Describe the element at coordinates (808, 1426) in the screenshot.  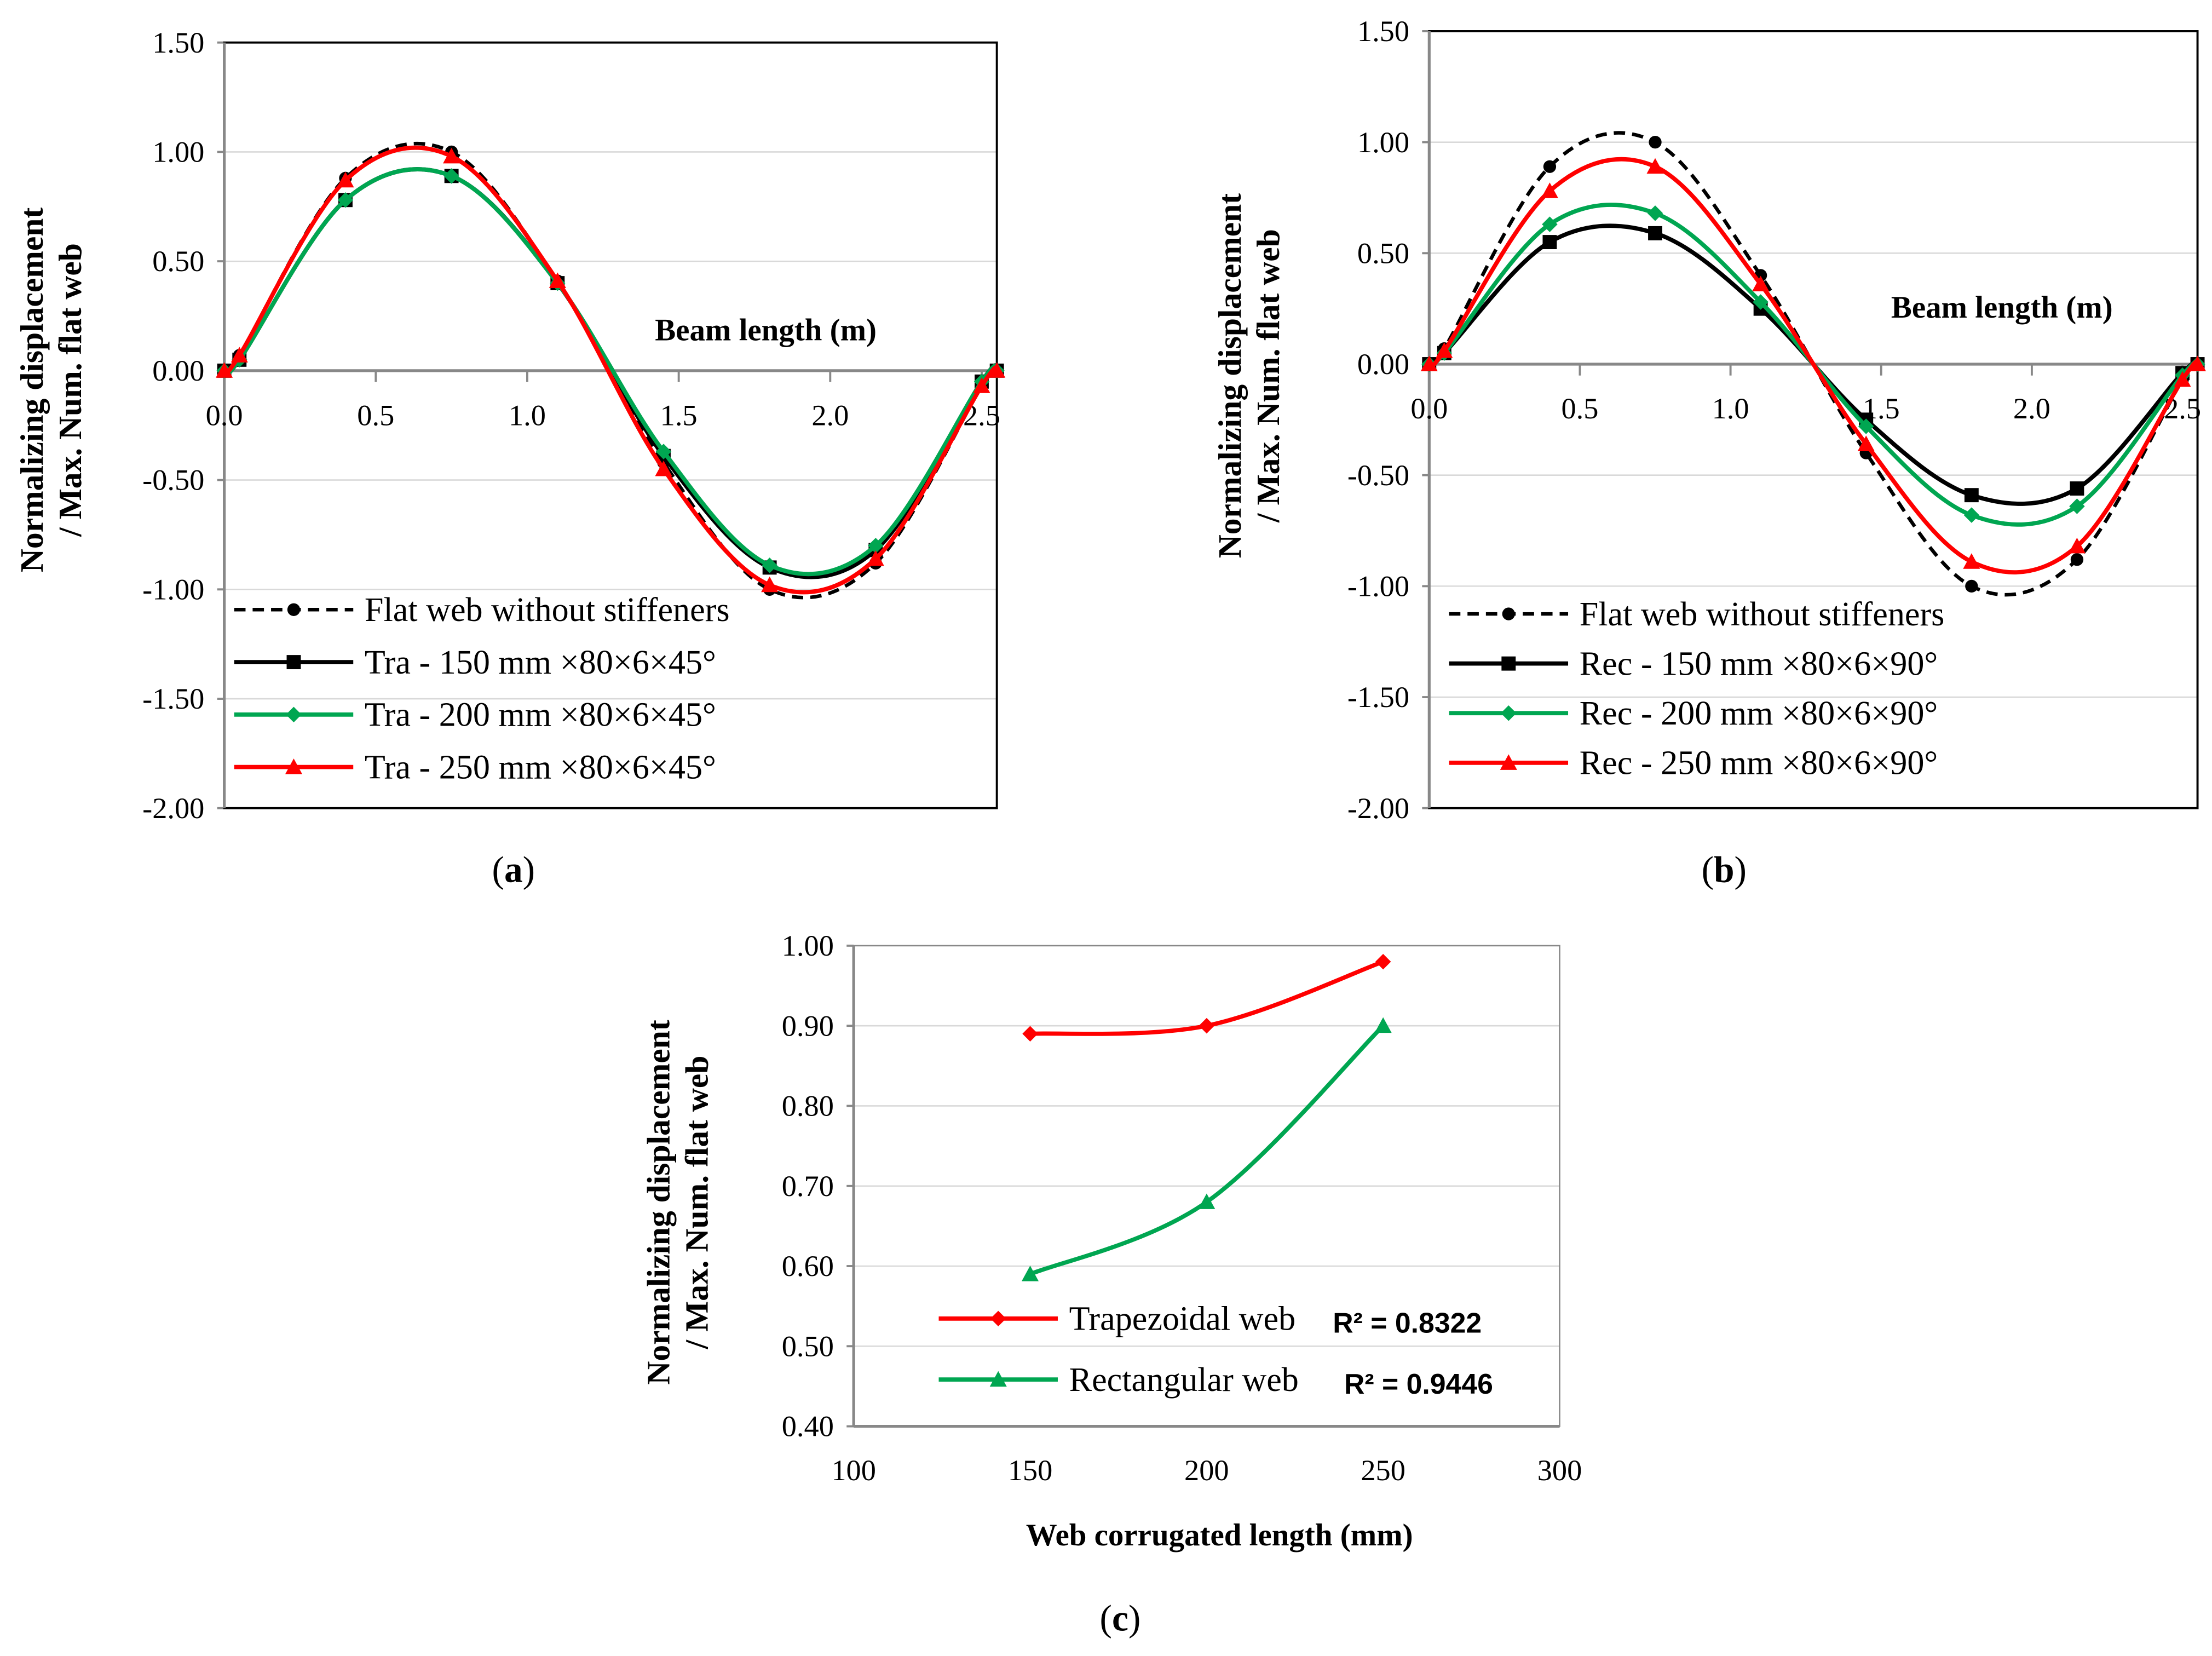
I see `y-tick-label: 0.40` at that location.